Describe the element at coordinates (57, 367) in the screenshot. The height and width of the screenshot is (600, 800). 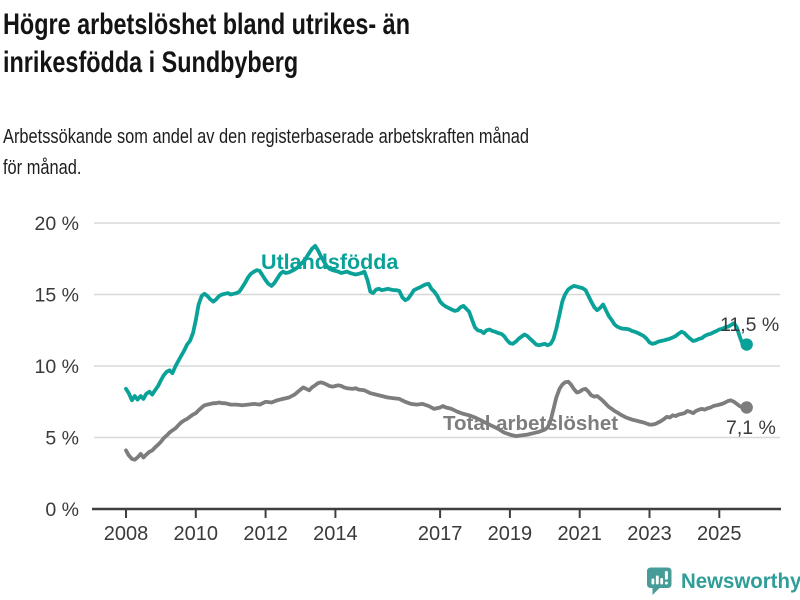
I see `y-axis-label-10: 10 %` at that location.